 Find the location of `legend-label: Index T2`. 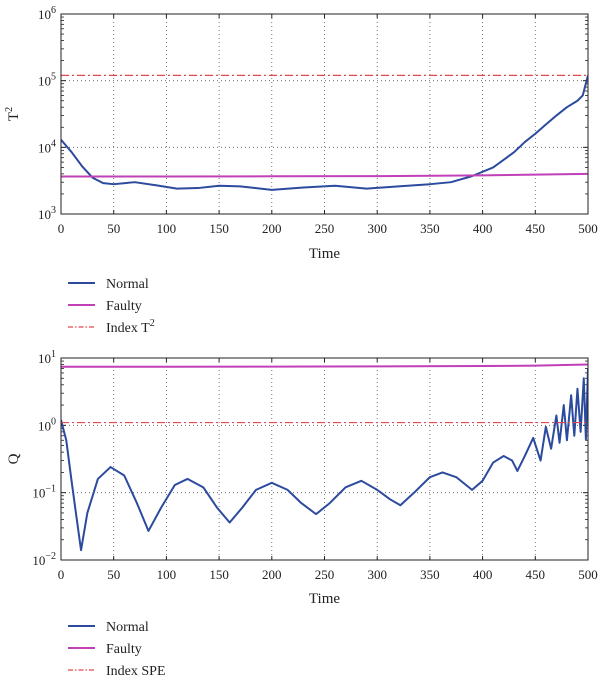

legend-label: Index T2 is located at coordinates (130, 327).